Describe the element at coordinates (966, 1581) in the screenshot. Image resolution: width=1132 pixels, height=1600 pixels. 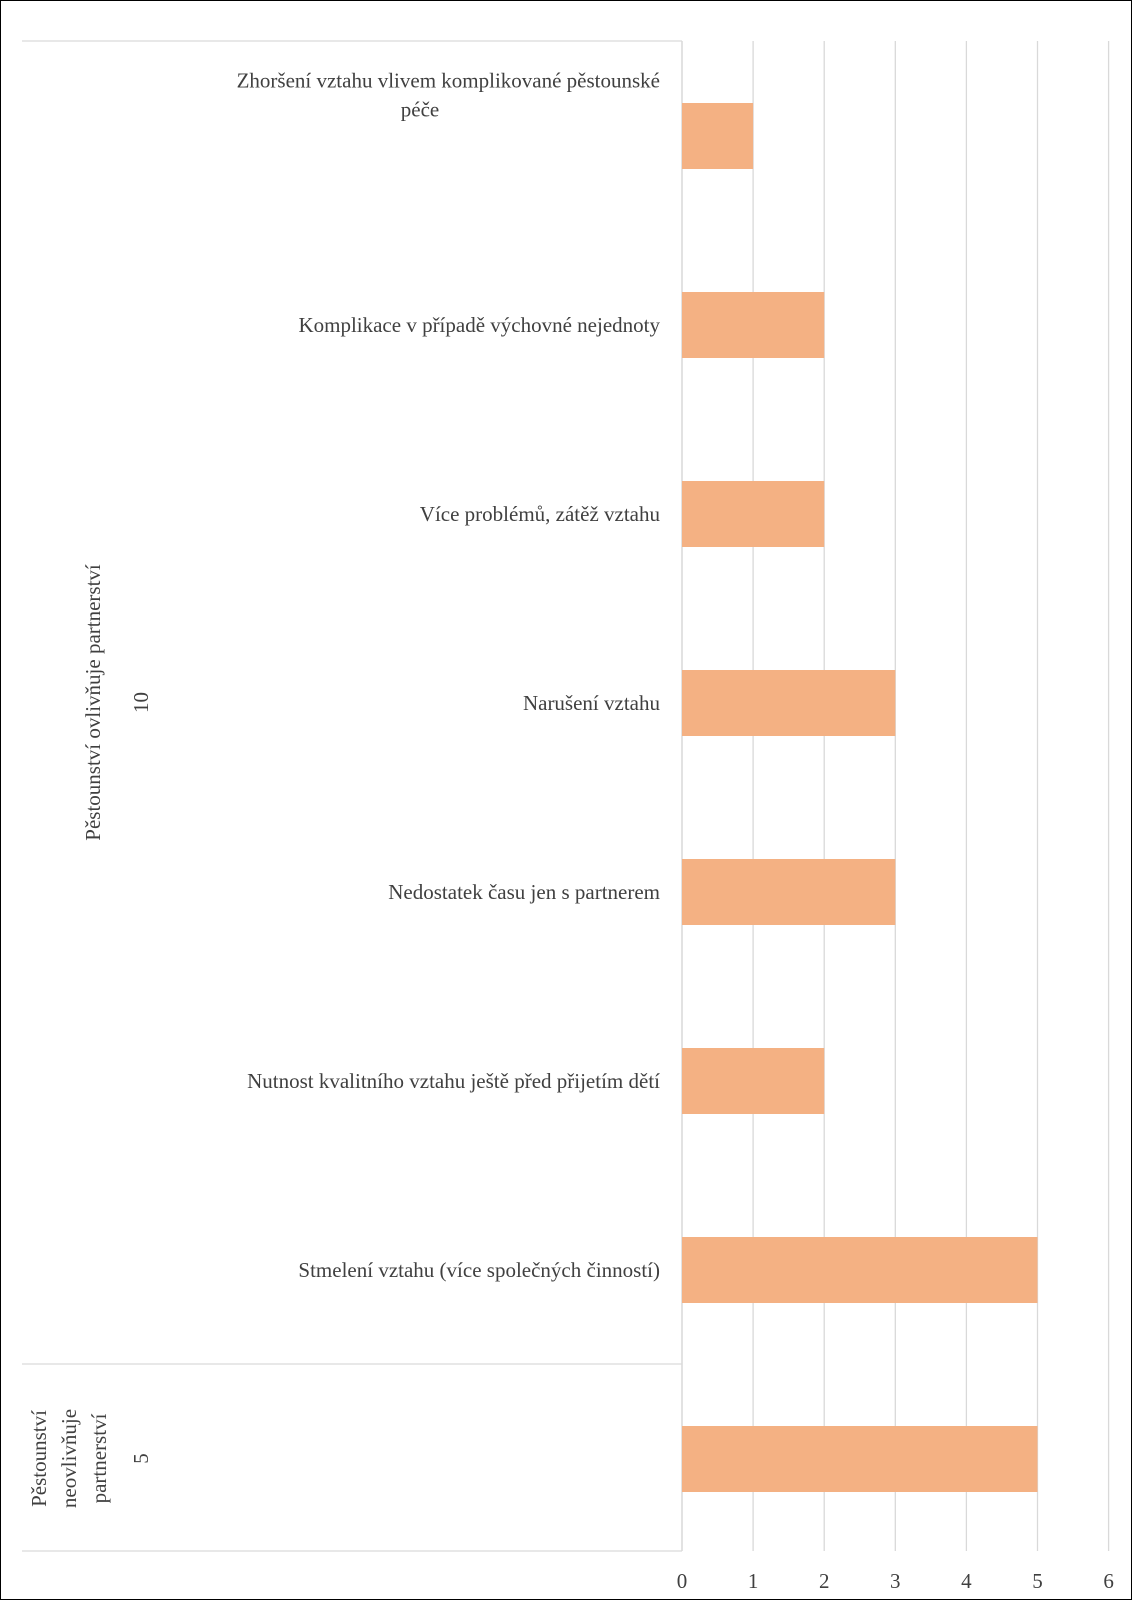
I see `x-tick-label: 4` at that location.